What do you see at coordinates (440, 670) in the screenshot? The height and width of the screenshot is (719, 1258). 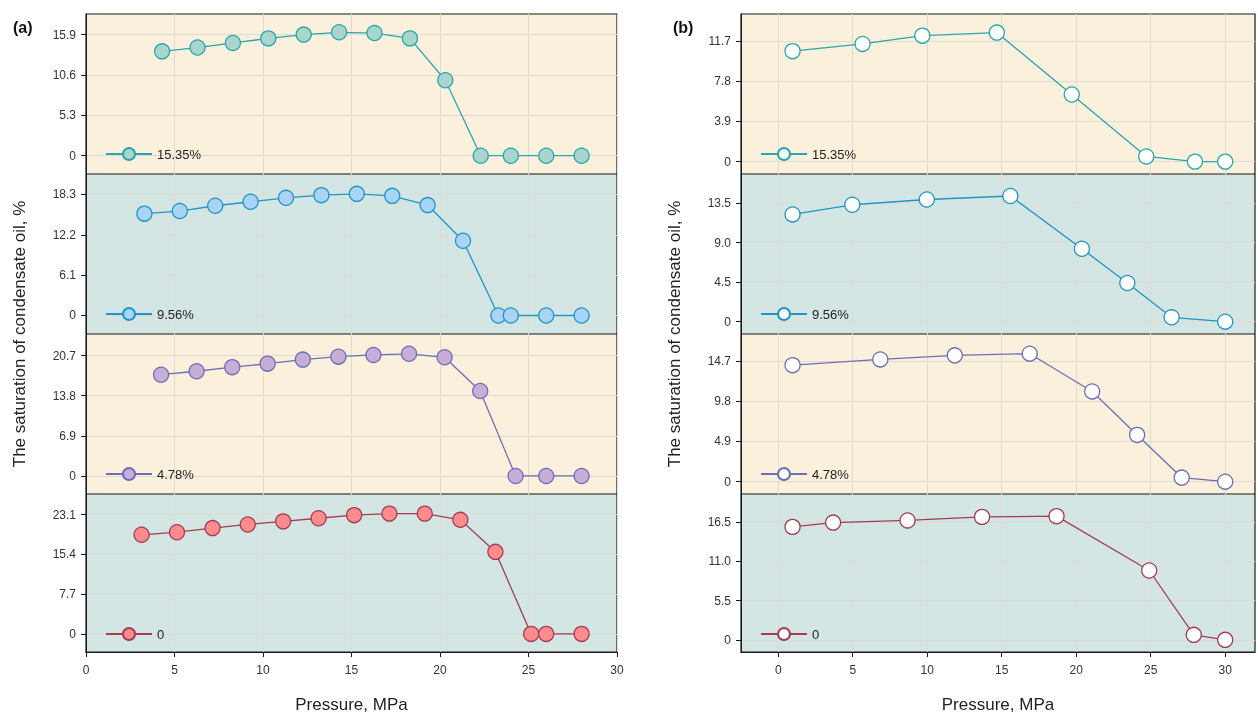 I see `x-tick-label: 20` at bounding box center [440, 670].